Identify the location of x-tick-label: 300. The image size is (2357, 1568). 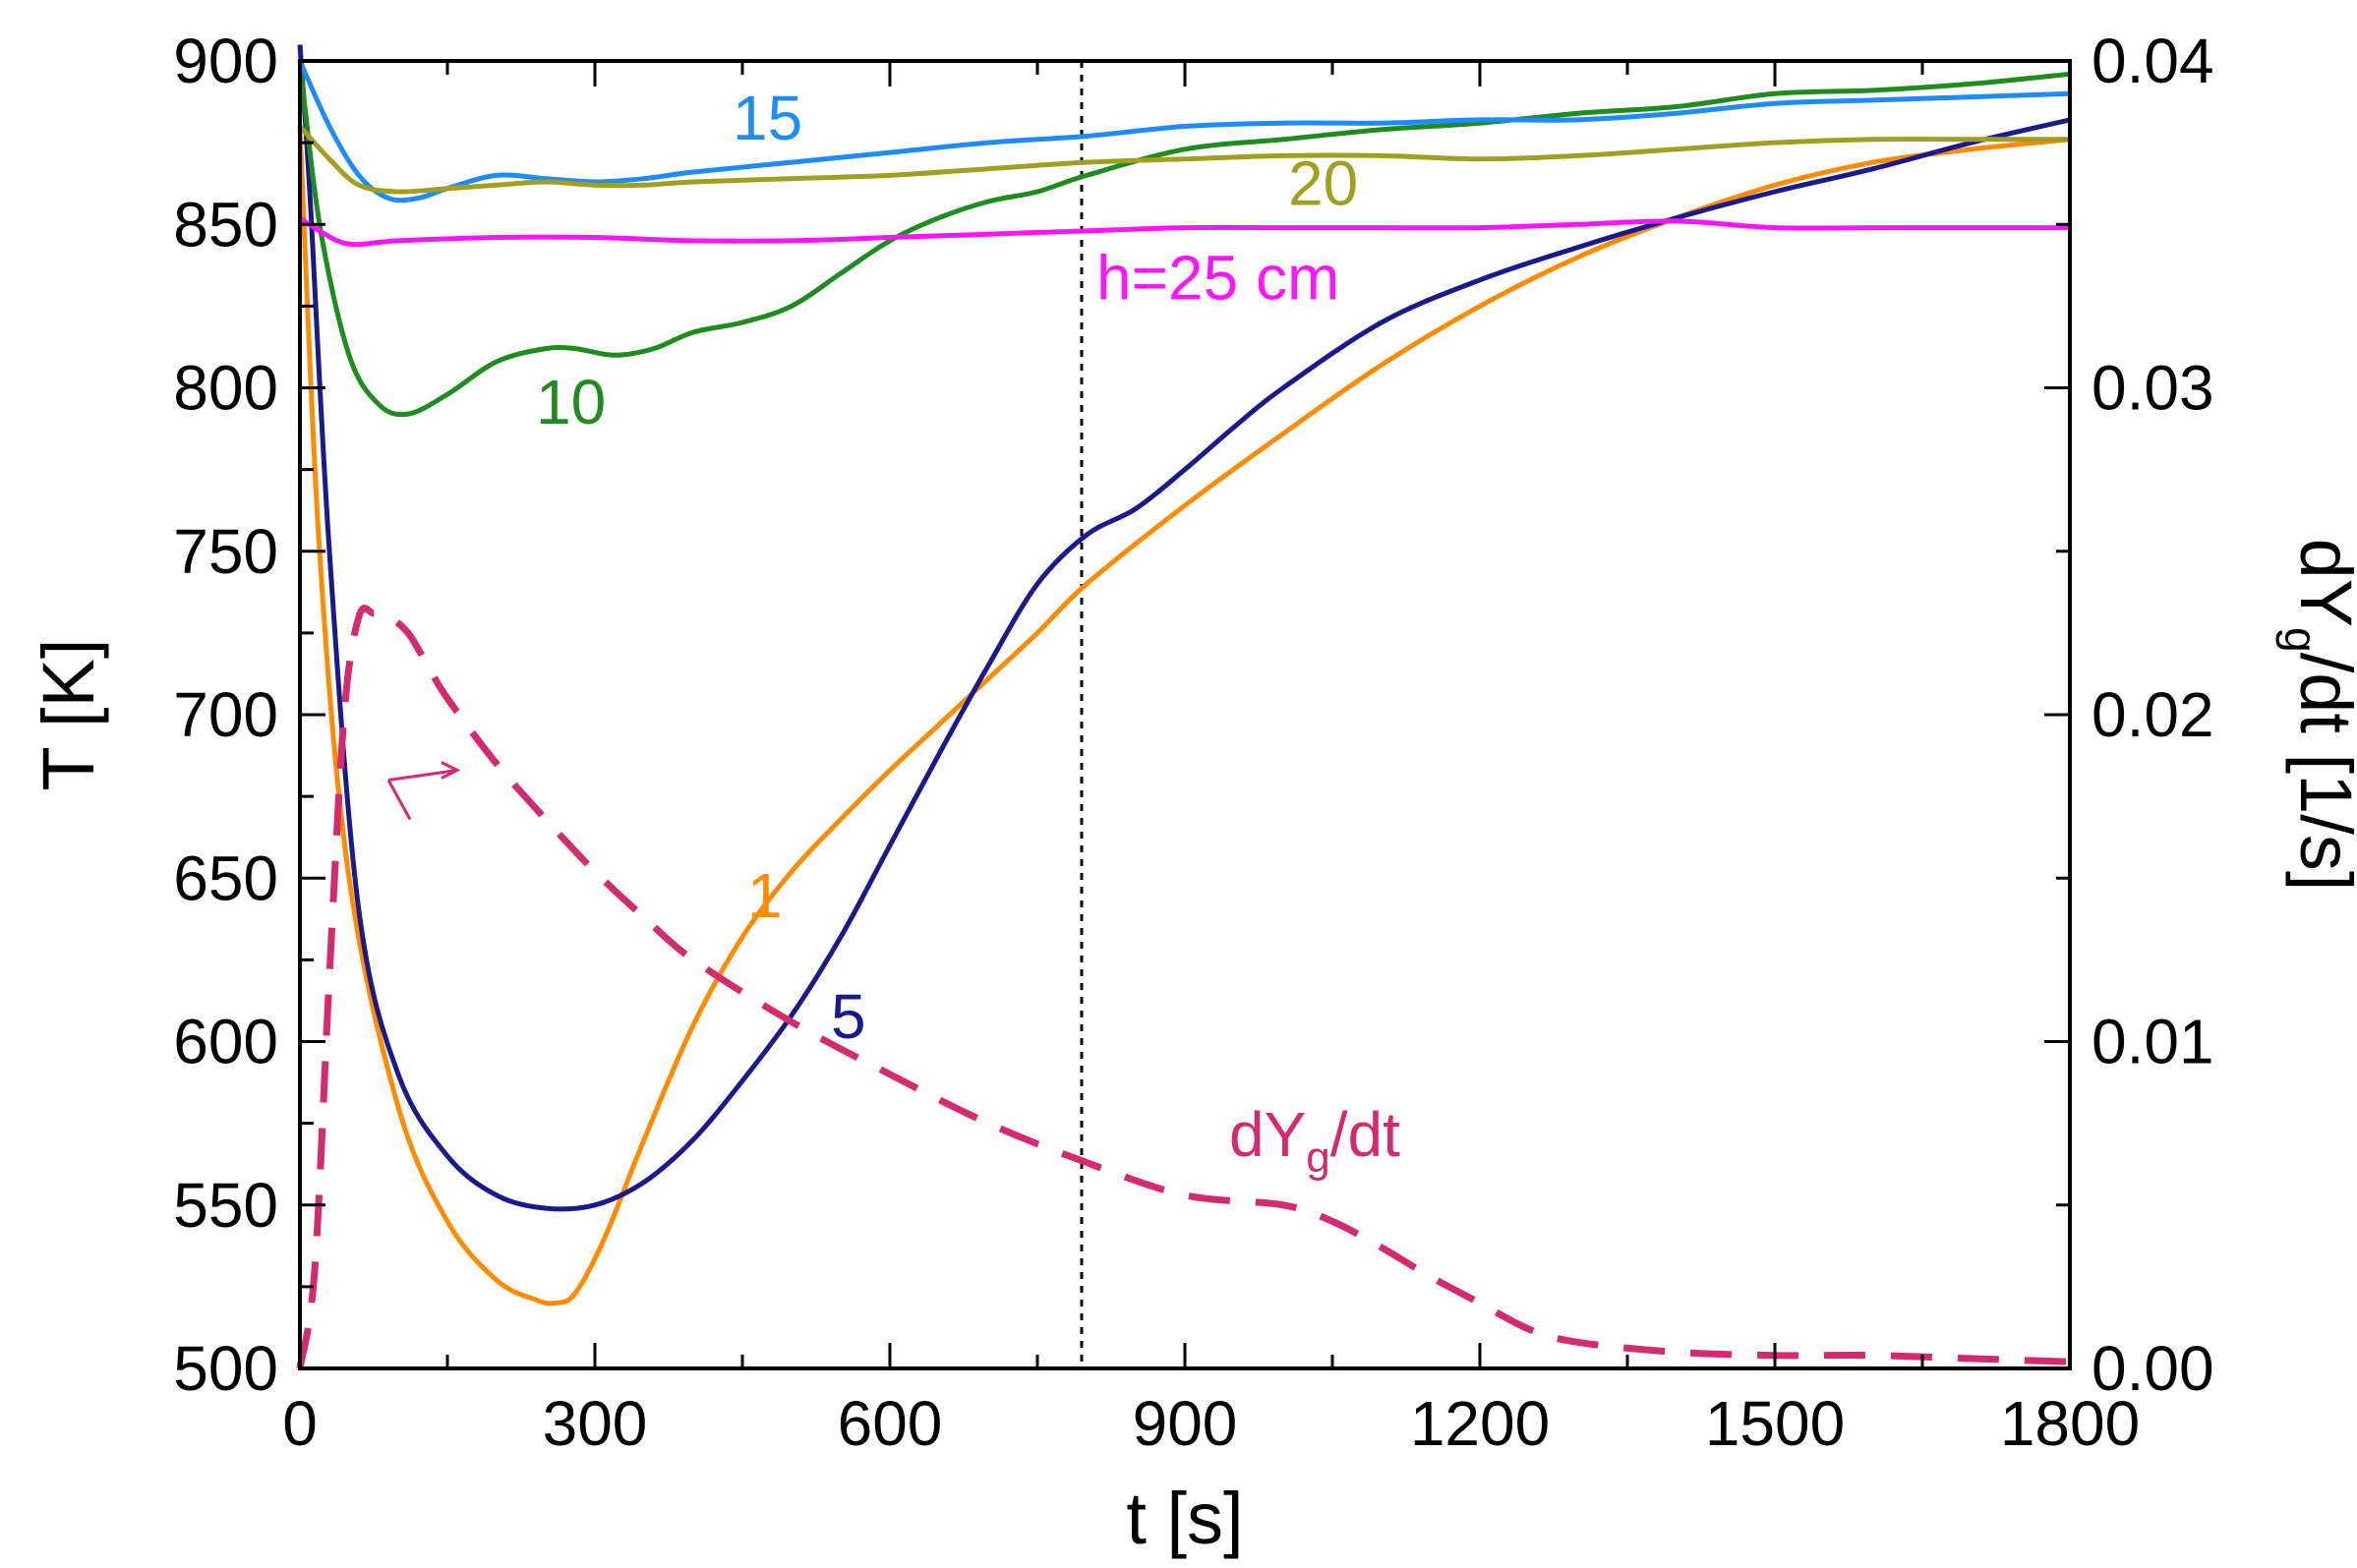
(595, 1424).